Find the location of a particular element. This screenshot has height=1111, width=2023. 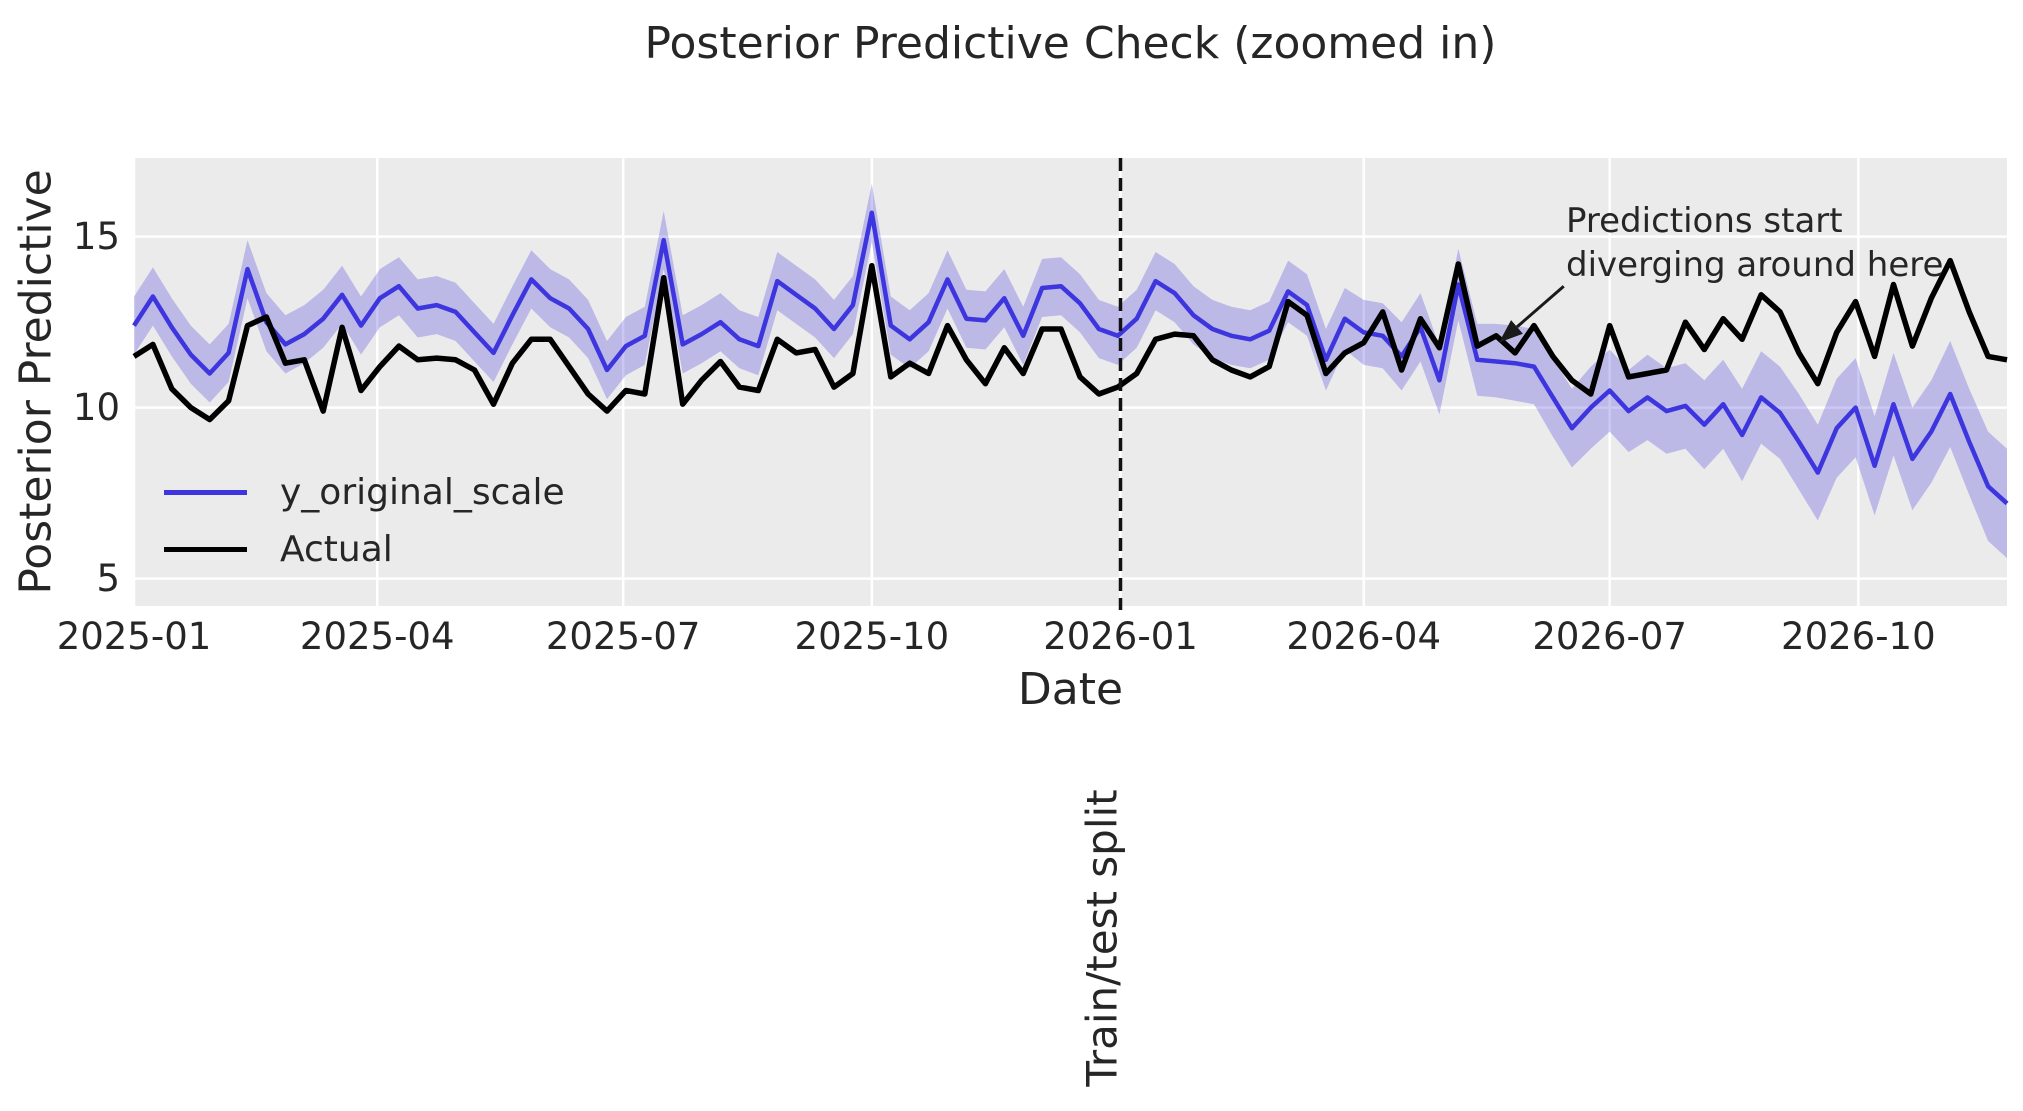

y-tick-label: 10 is located at coordinates (96, 407).